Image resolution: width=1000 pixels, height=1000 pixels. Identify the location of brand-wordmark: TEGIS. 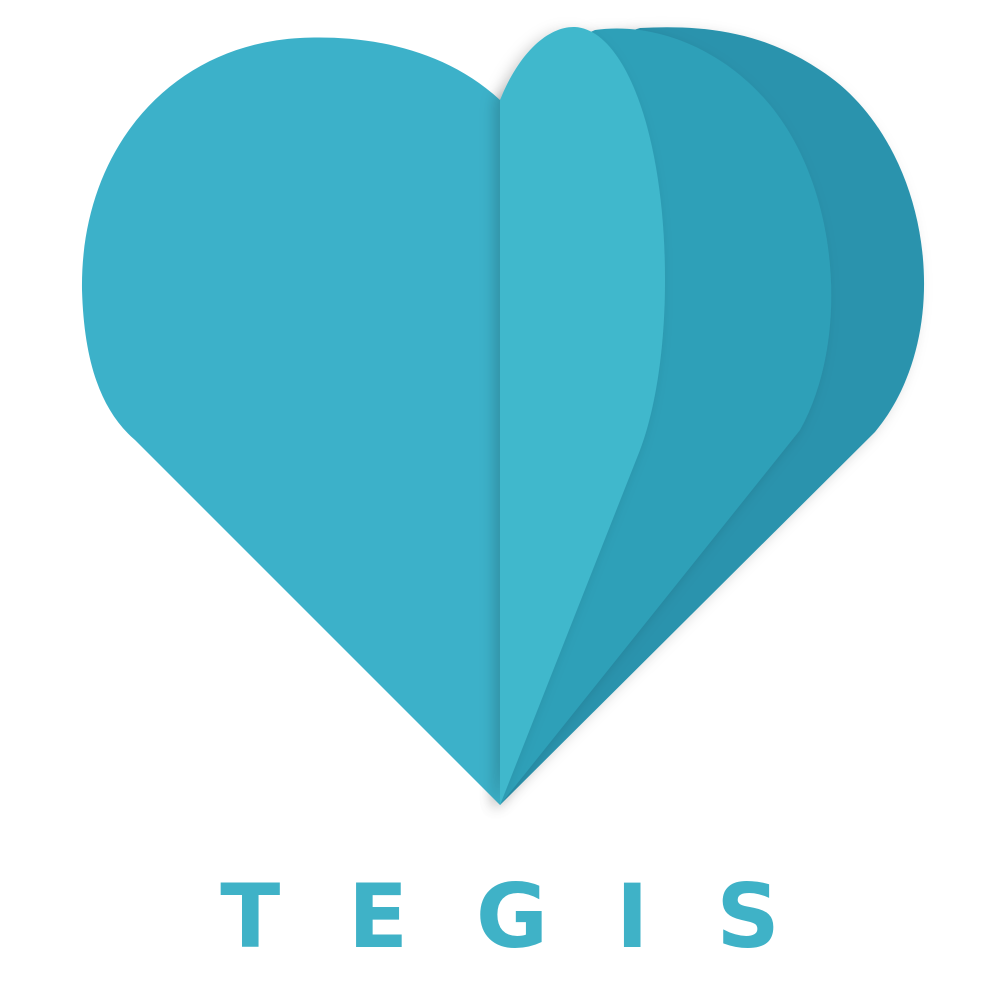
(500, 917).